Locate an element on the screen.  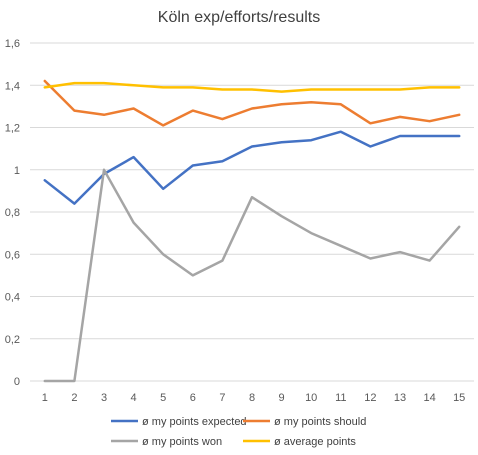
y-tick-label: 0,6 is located at coordinates (12, 255).